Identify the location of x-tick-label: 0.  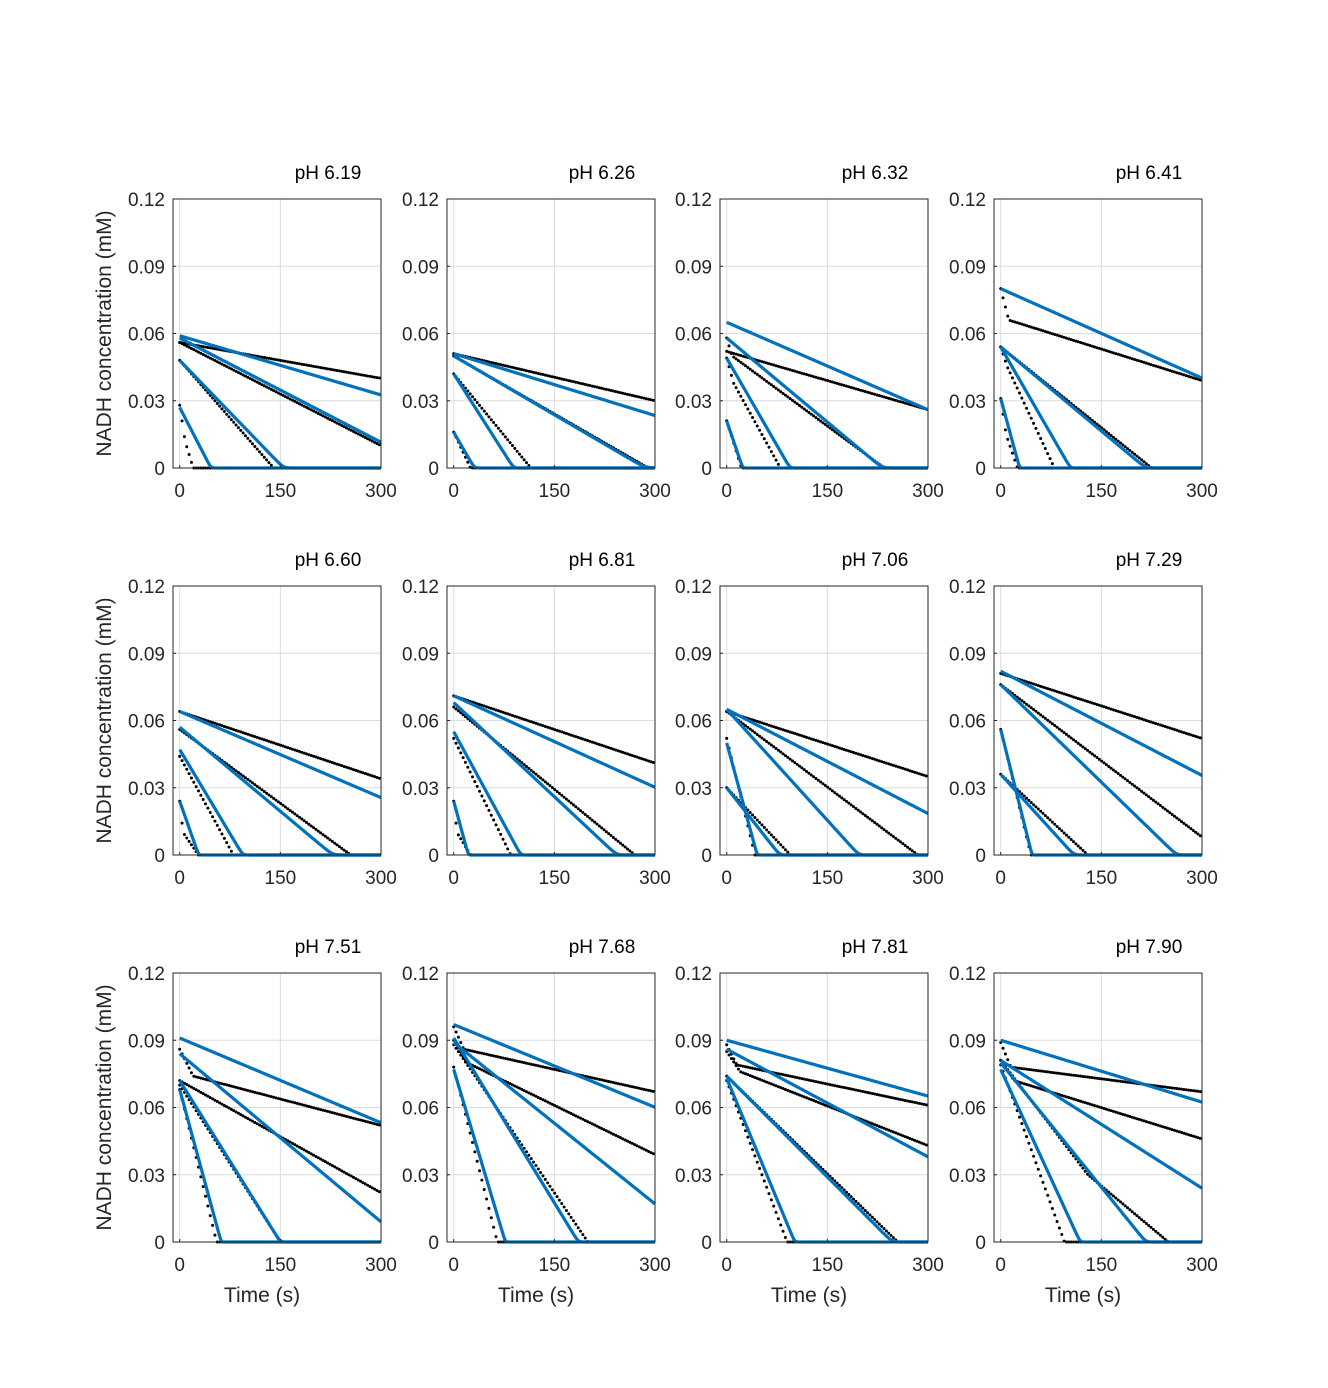
(726, 491).